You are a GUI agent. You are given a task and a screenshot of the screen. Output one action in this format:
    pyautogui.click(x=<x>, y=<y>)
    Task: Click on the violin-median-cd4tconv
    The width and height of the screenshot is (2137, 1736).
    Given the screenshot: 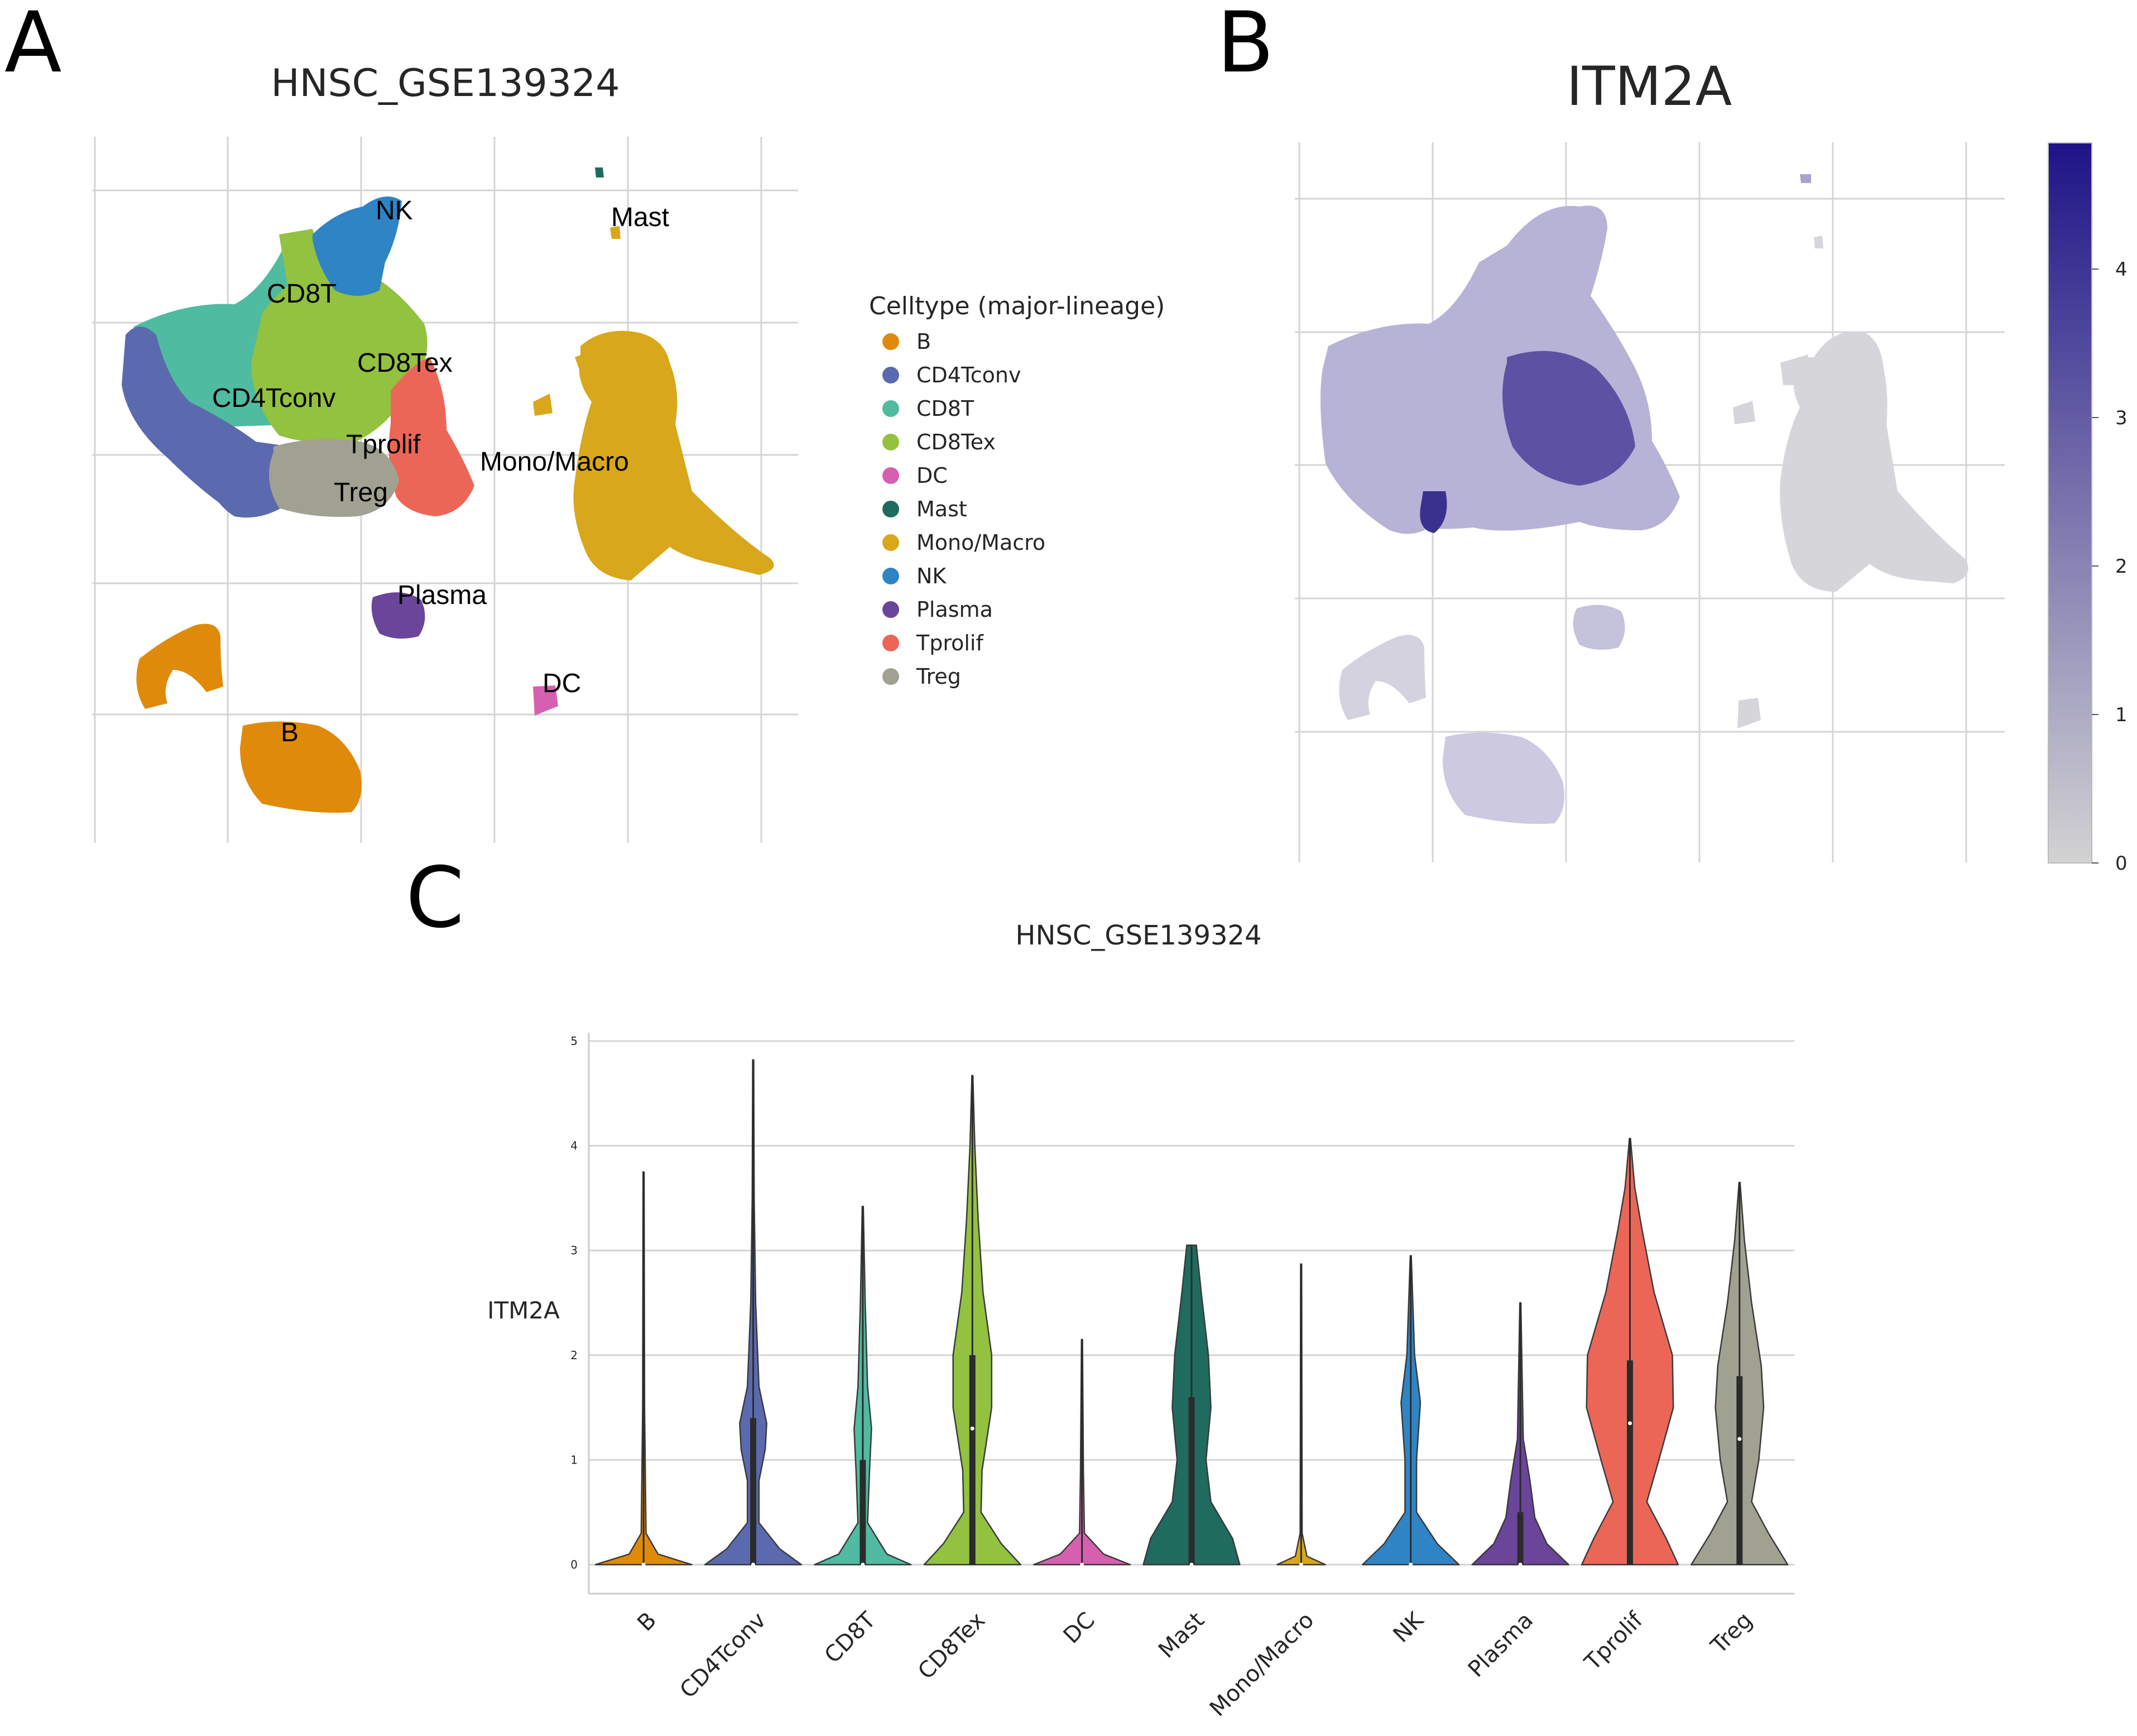 What is the action you would take?
    pyautogui.click(x=753, y=1564)
    